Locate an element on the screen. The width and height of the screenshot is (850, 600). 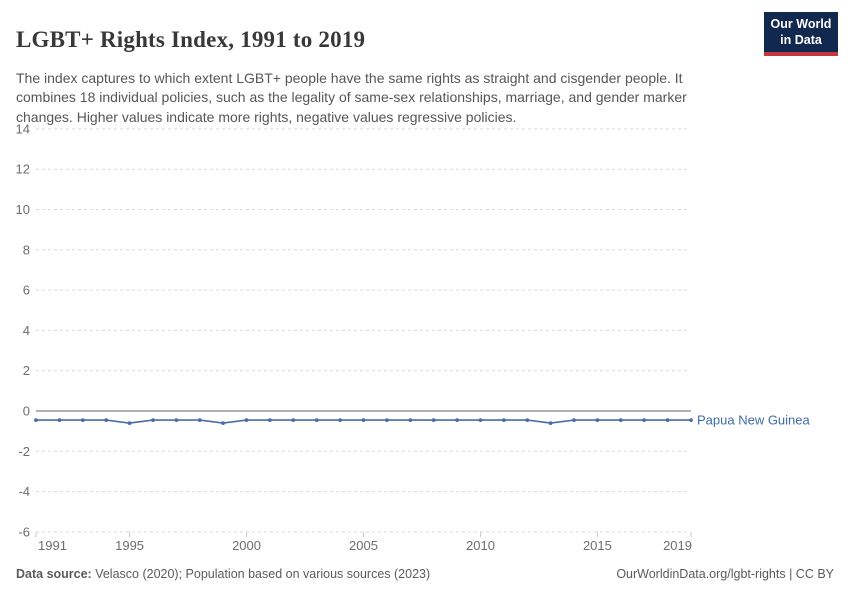
y-tick-label: 0 is located at coordinates (26, 411).